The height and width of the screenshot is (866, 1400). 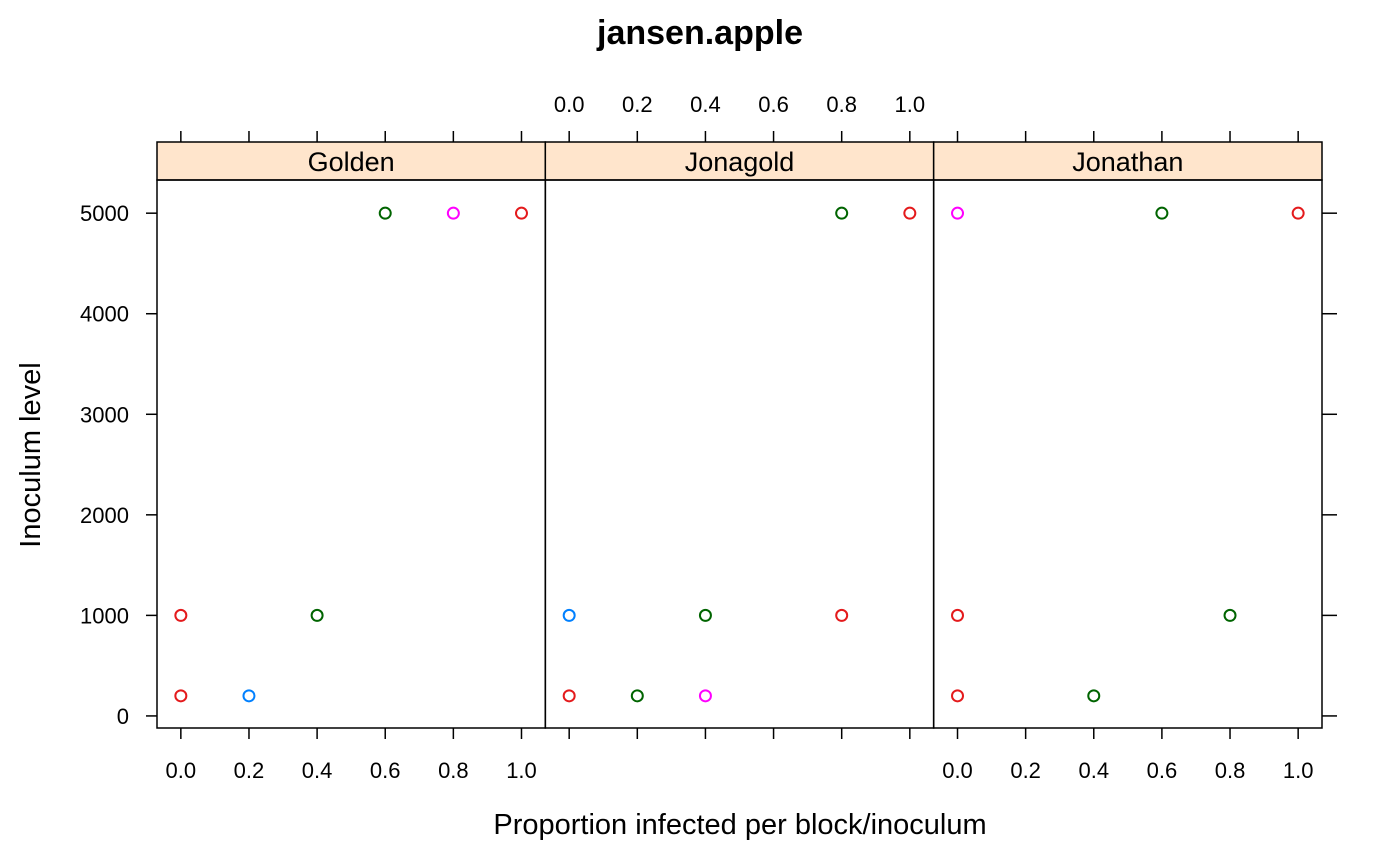 What do you see at coordinates (104, 515) in the screenshot?
I see `y-tick-label: 2000` at bounding box center [104, 515].